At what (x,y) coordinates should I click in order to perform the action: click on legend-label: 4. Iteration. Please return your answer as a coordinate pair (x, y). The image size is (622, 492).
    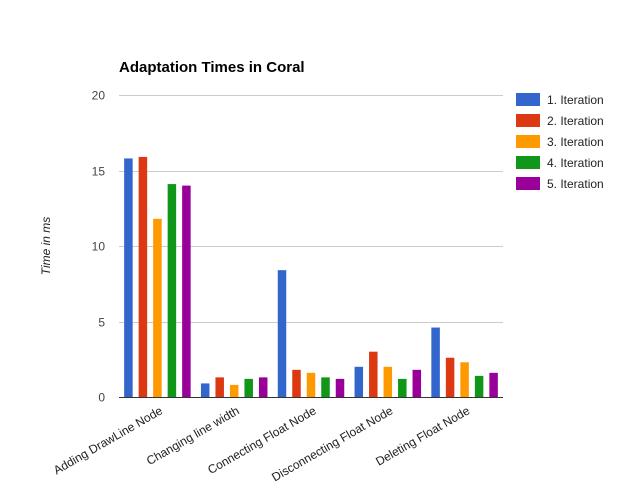
    Looking at the image, I should click on (575, 163).